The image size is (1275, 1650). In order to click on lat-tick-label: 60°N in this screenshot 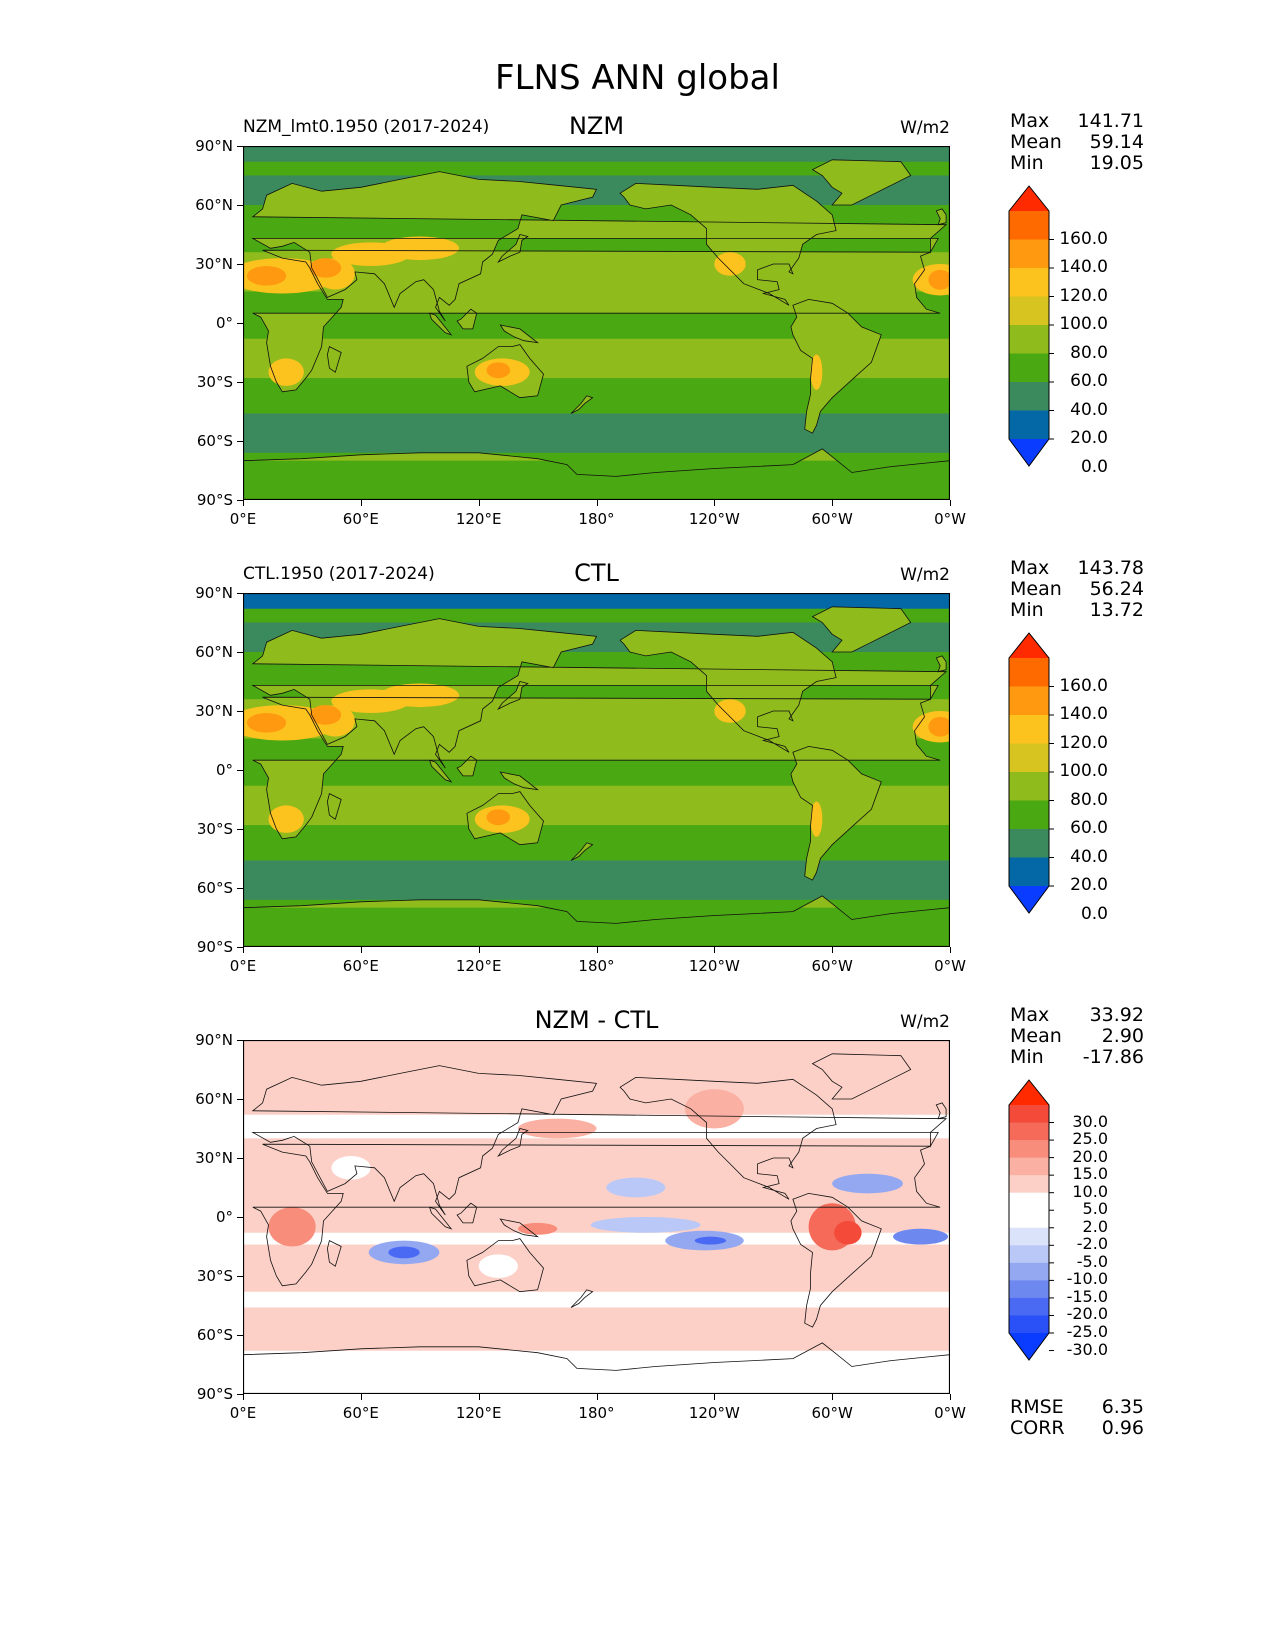, I will do `click(214, 1099)`.